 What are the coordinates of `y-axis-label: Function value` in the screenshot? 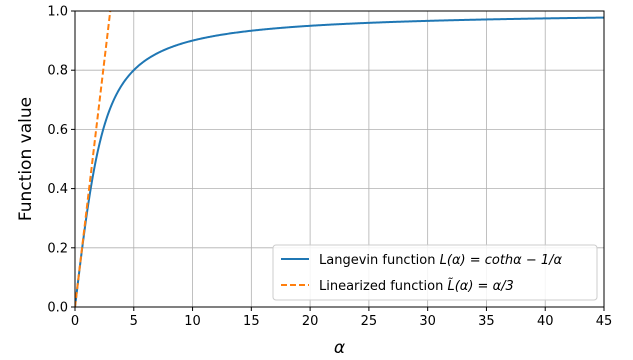 It's located at (26, 159).